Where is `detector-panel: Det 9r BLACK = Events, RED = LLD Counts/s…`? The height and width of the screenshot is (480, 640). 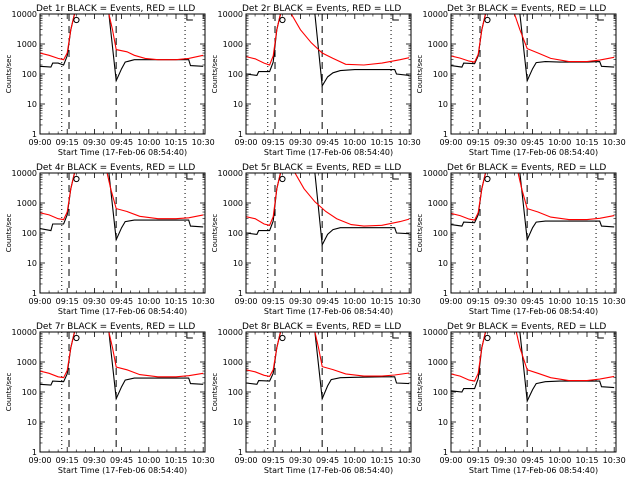
detector-panel: Det 9r BLACK = Events, RED = LLD Counts/s… is located at coordinates (521, 398).